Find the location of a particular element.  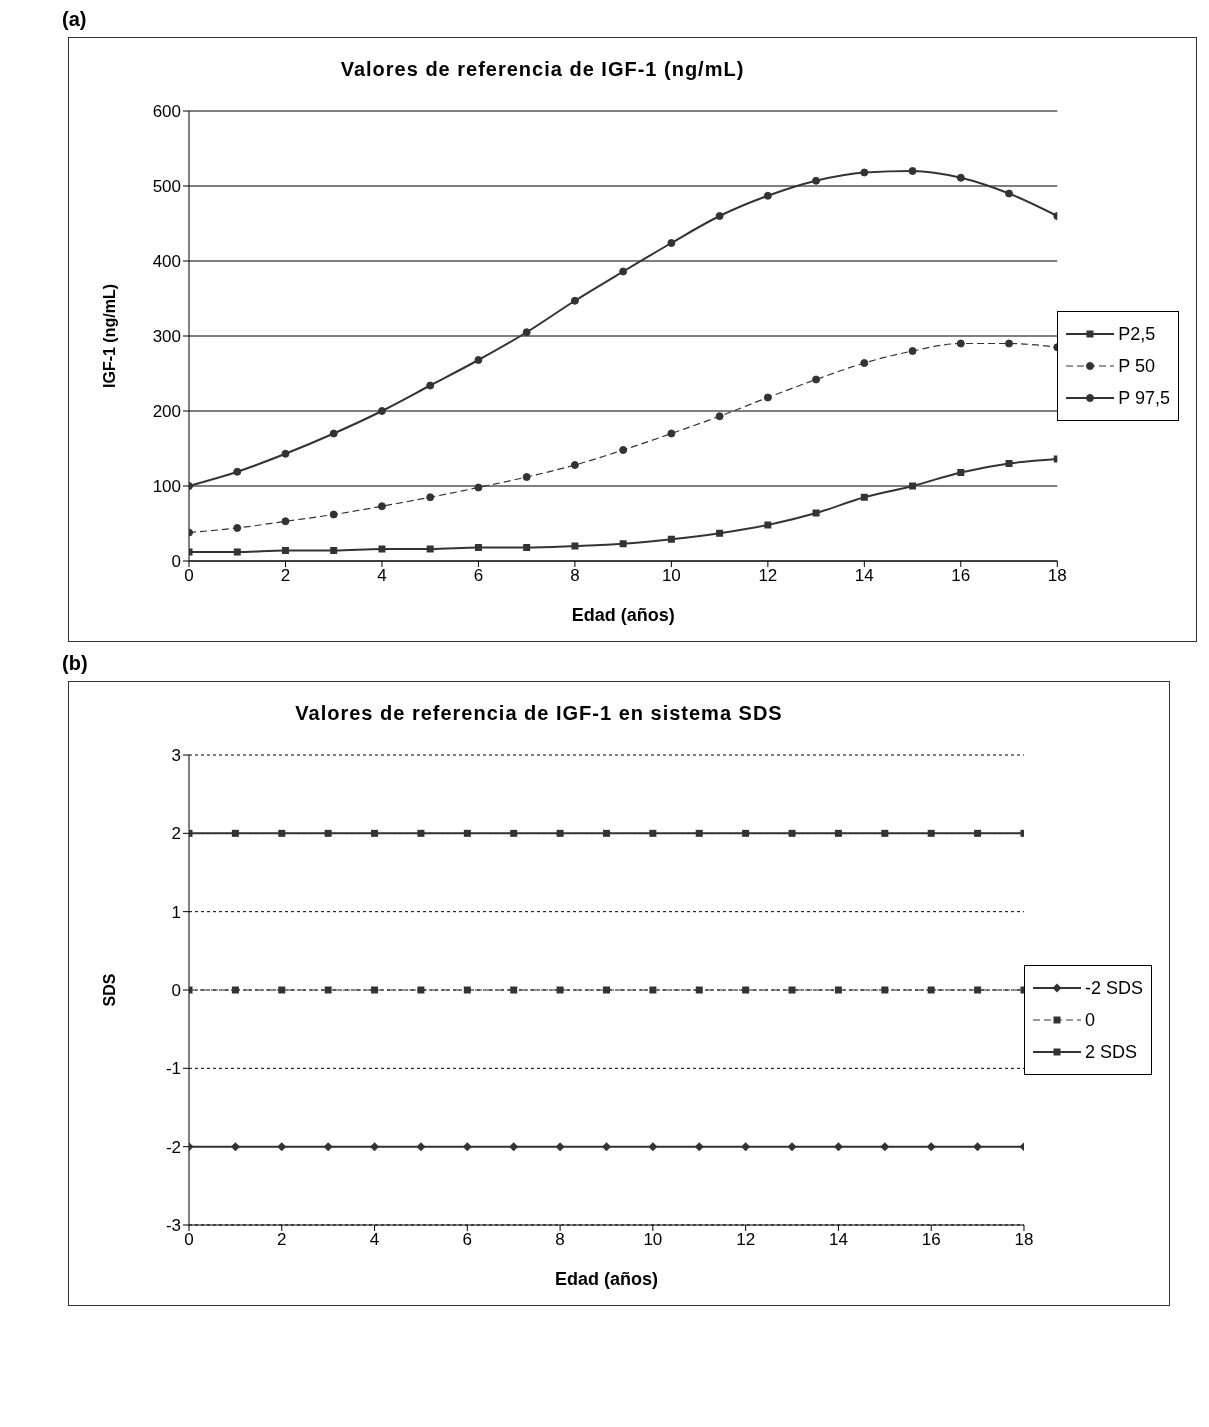

y-tick-label: 400 is located at coordinates (166, 262).